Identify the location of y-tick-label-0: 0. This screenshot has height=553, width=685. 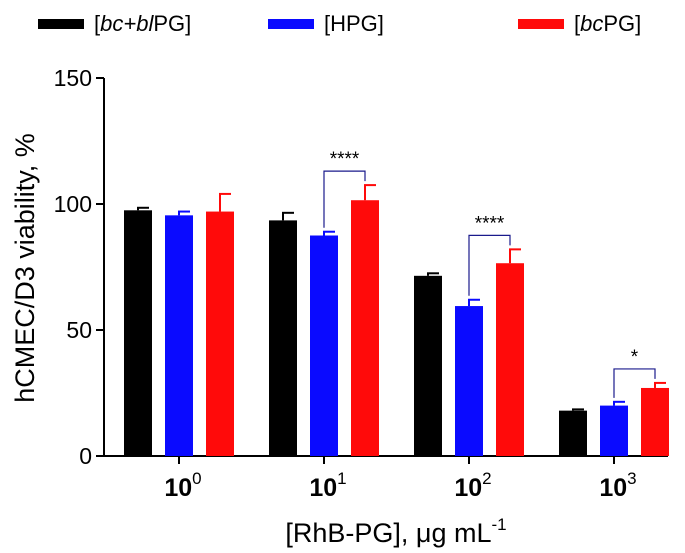
(85, 456).